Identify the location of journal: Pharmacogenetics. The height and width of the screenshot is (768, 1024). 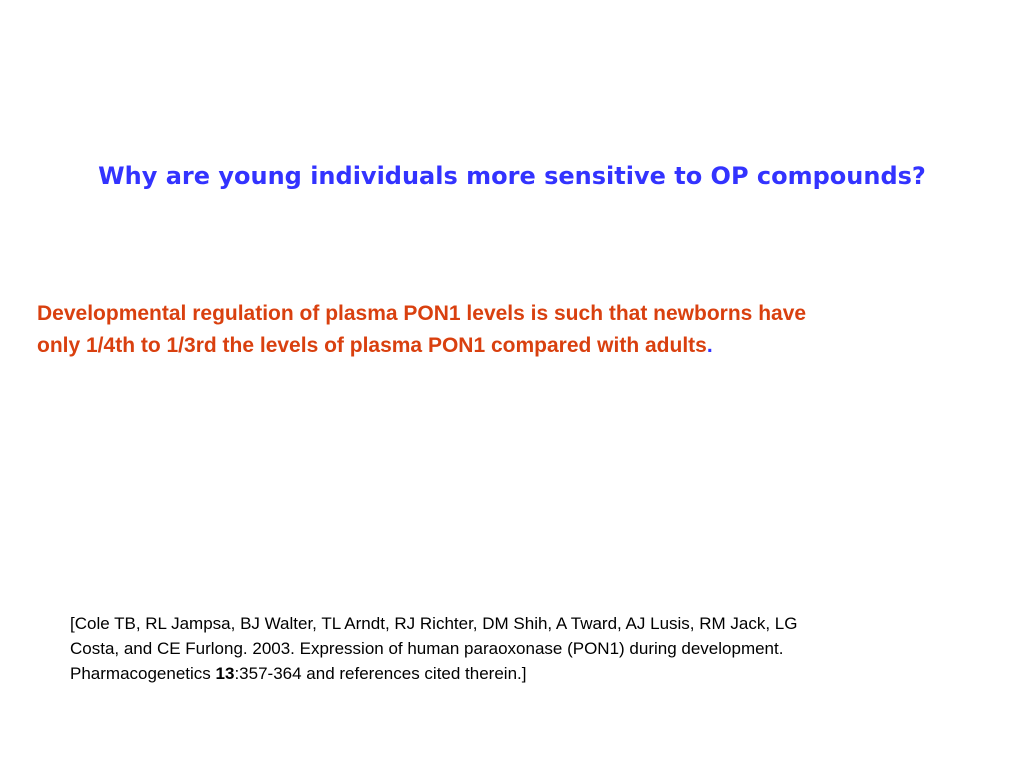
(143, 673).